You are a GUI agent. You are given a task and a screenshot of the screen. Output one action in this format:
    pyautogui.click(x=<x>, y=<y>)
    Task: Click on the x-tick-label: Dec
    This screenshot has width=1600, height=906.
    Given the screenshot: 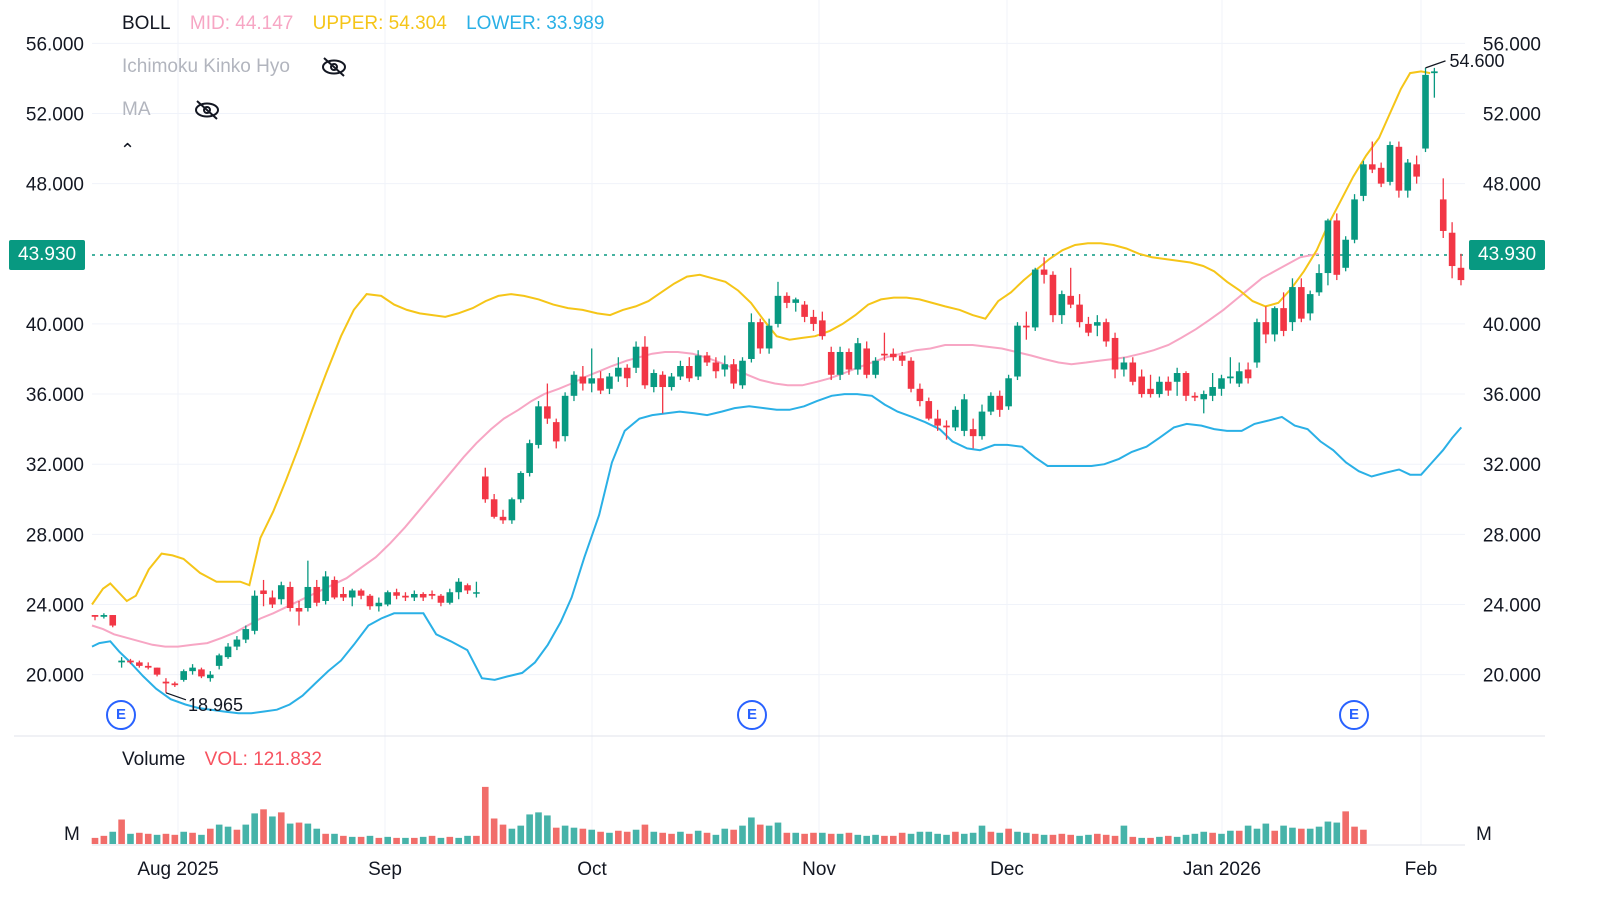 What is the action you would take?
    pyautogui.click(x=1007, y=869)
    